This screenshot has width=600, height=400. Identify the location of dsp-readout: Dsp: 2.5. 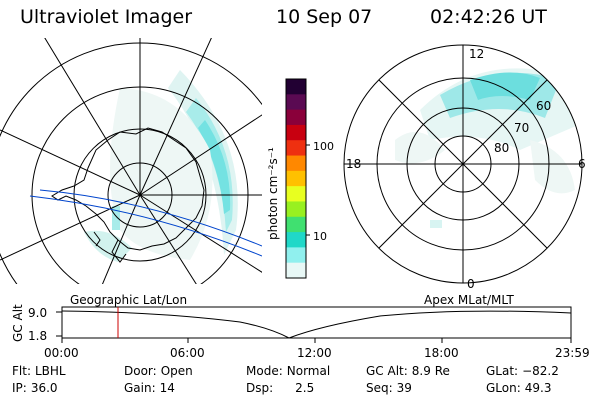
(280, 388).